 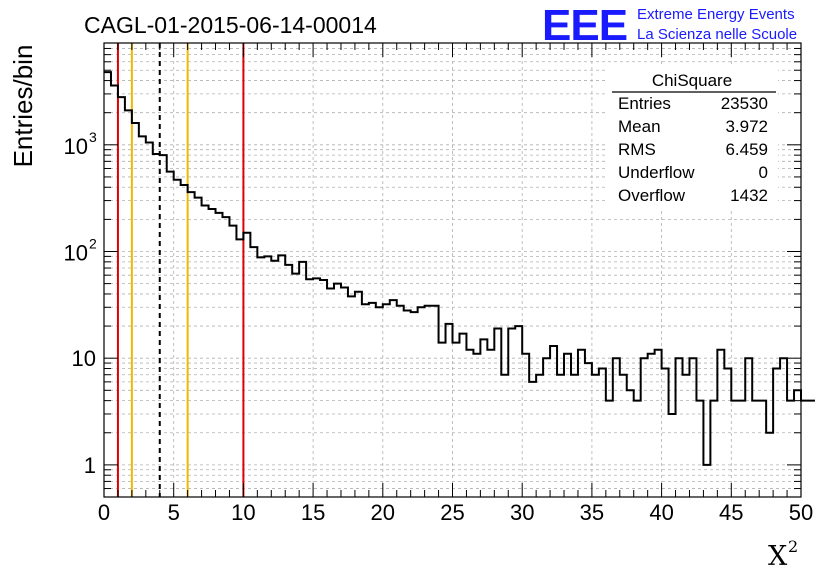 I want to click on y-tick-label: 1, so click(x=90, y=465).